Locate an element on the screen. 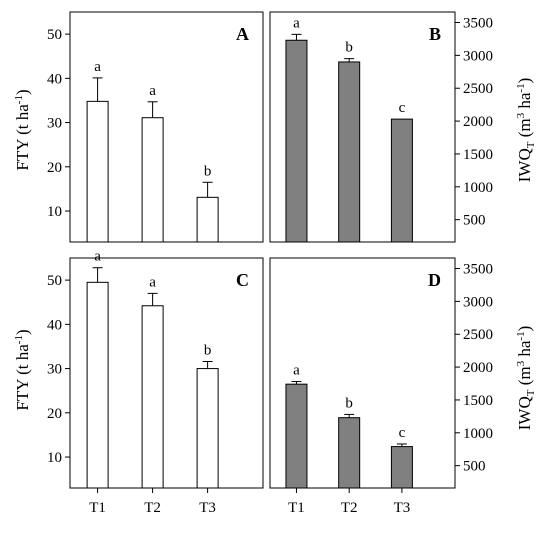  panel-b-significance-letter: a is located at coordinates (296, 23).